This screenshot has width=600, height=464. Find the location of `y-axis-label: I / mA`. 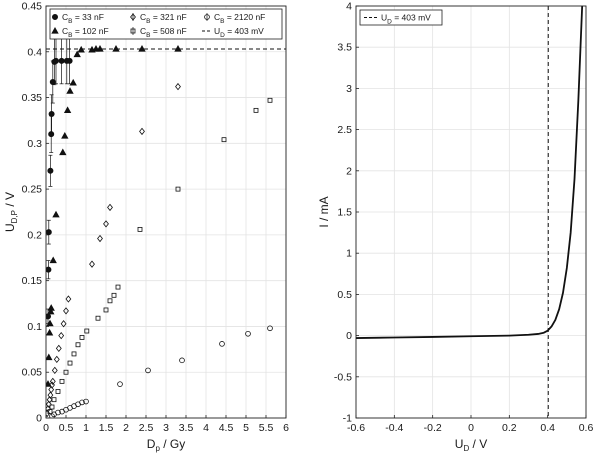

y-axis-label: I / mA is located at coordinates (324, 211).